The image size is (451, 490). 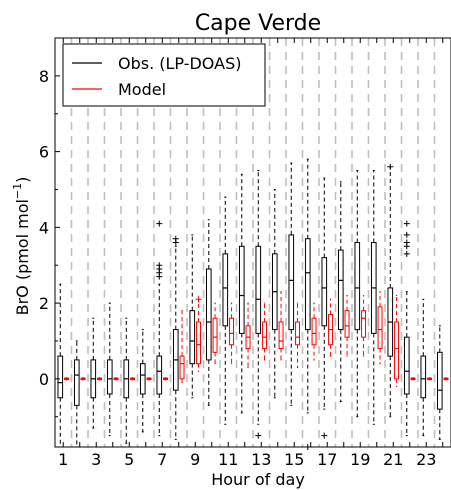 I want to click on x-tick-label: 3, so click(x=96, y=459).